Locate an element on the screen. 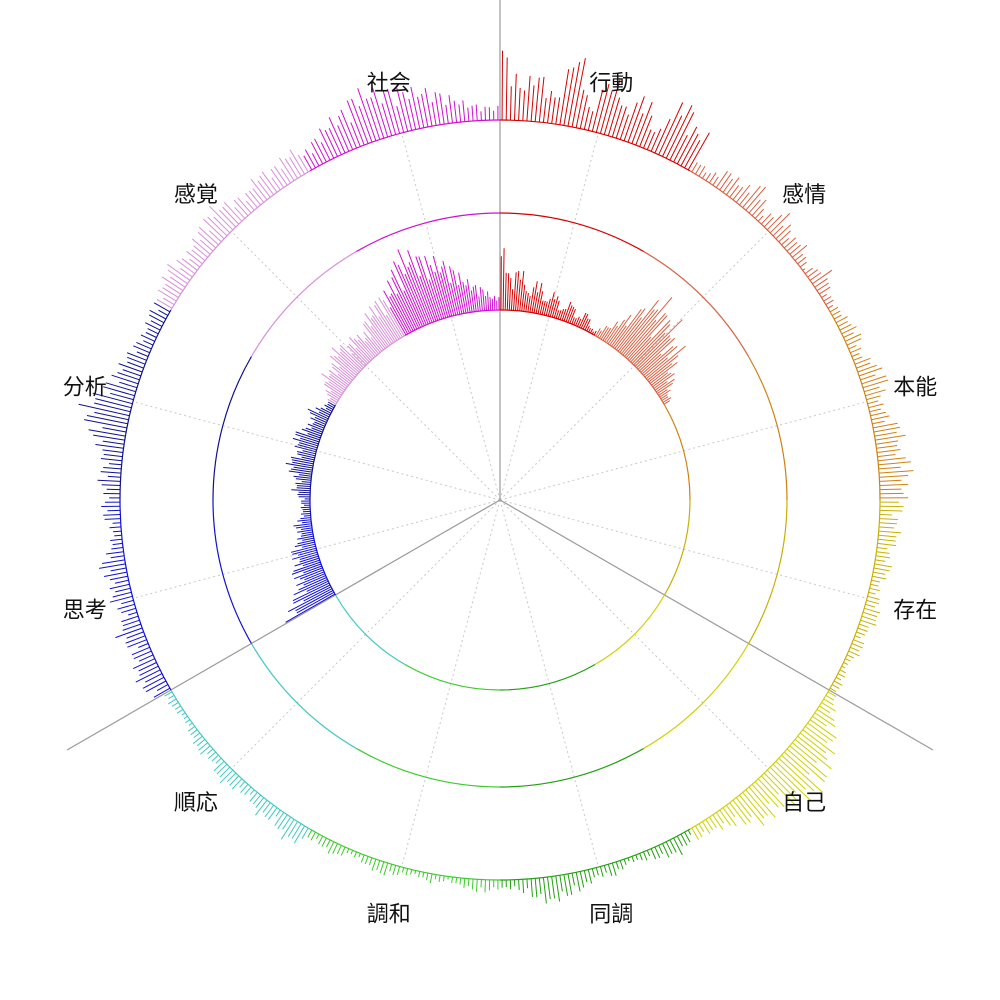  middle-ring-arc is located at coordinates (571, 232).